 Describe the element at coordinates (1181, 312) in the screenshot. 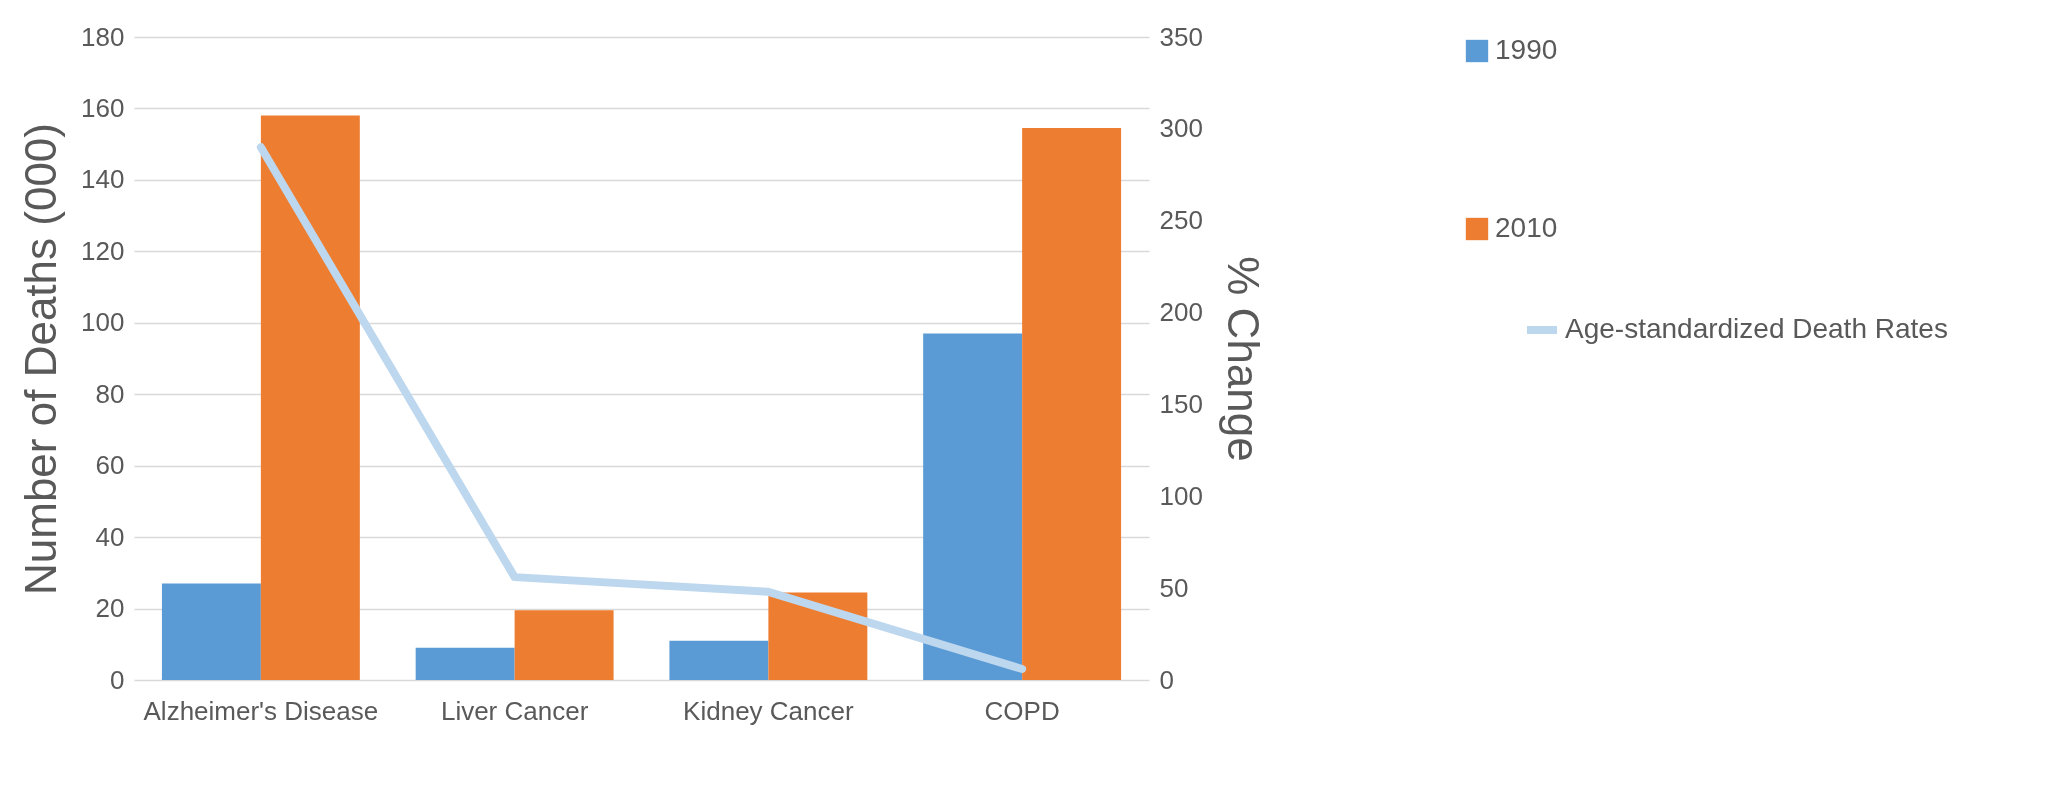

I see `y2-tick-label: 200` at that location.